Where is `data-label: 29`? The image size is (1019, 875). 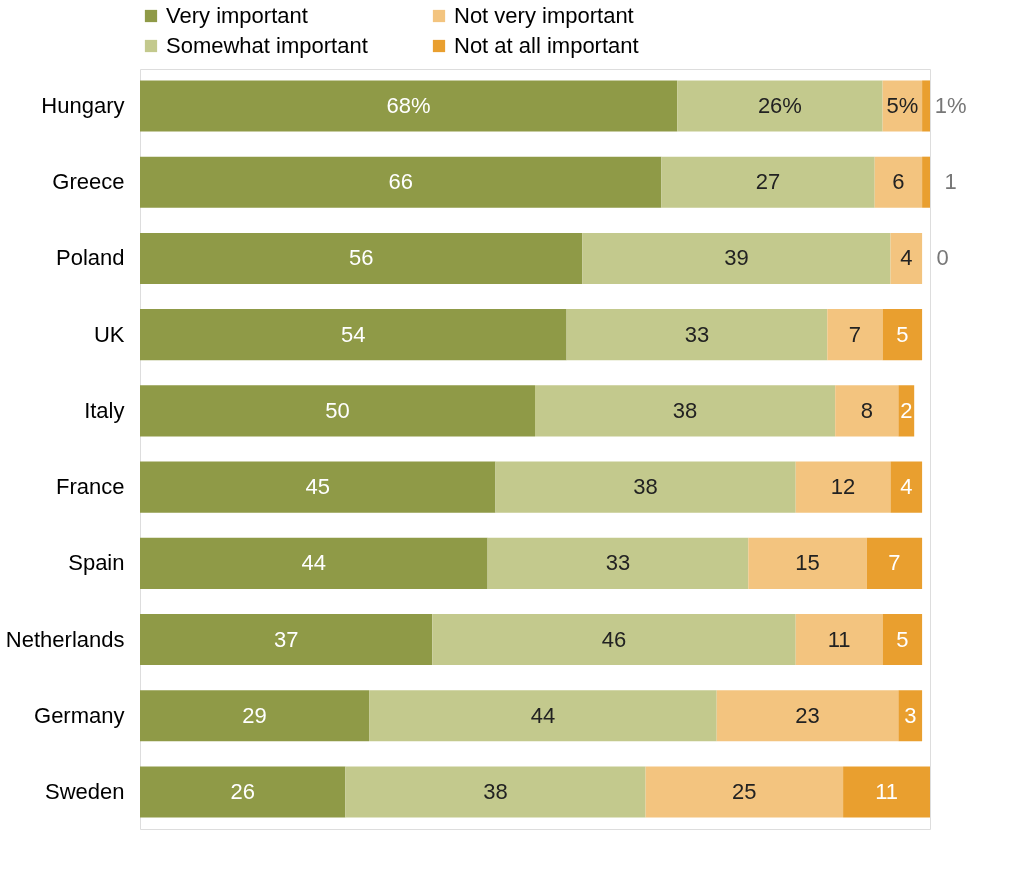 data-label: 29 is located at coordinates (254, 715).